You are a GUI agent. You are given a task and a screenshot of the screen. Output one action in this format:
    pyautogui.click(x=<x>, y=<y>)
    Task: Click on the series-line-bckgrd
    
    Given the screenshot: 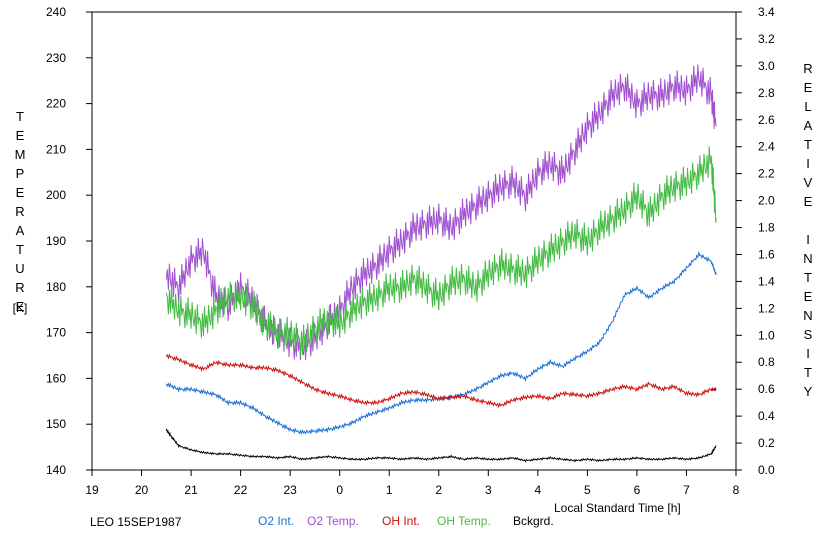 What is the action you would take?
    pyautogui.click(x=441, y=445)
    